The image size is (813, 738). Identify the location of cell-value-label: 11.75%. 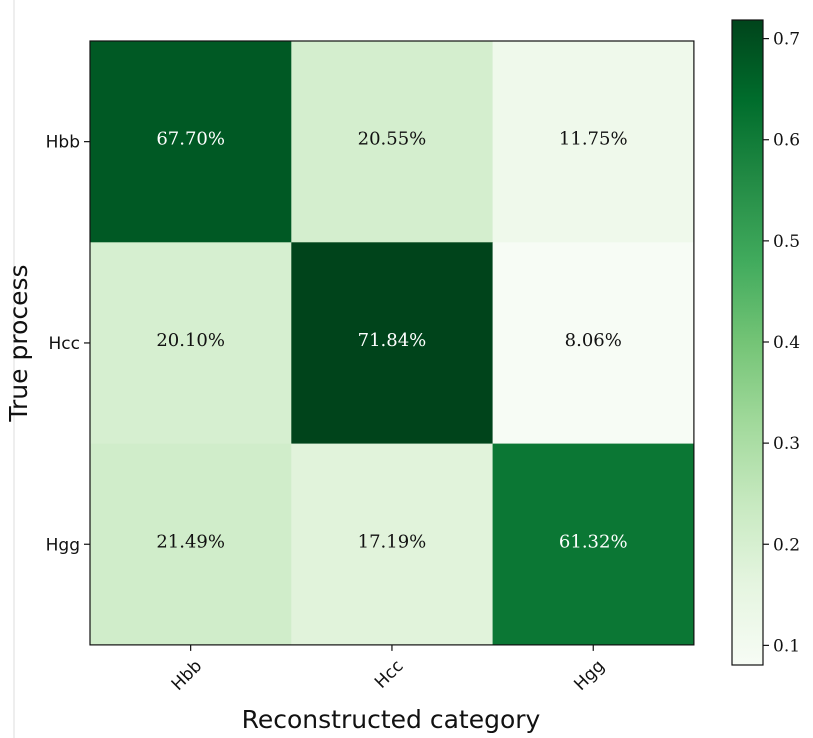
(593, 139).